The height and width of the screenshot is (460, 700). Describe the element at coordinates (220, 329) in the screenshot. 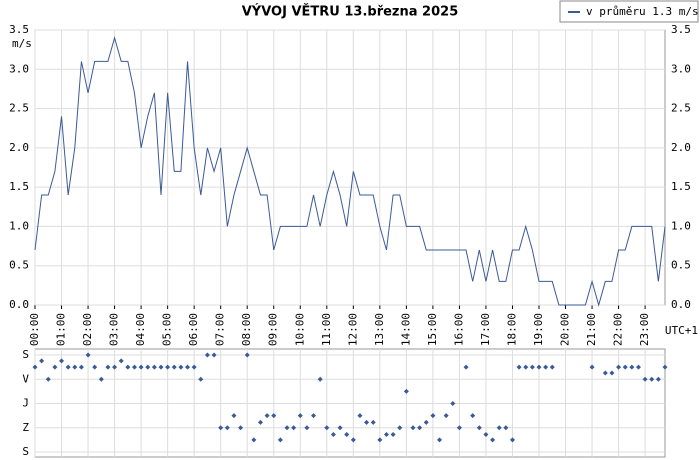

I see `x-tick-label: 07:00` at that location.